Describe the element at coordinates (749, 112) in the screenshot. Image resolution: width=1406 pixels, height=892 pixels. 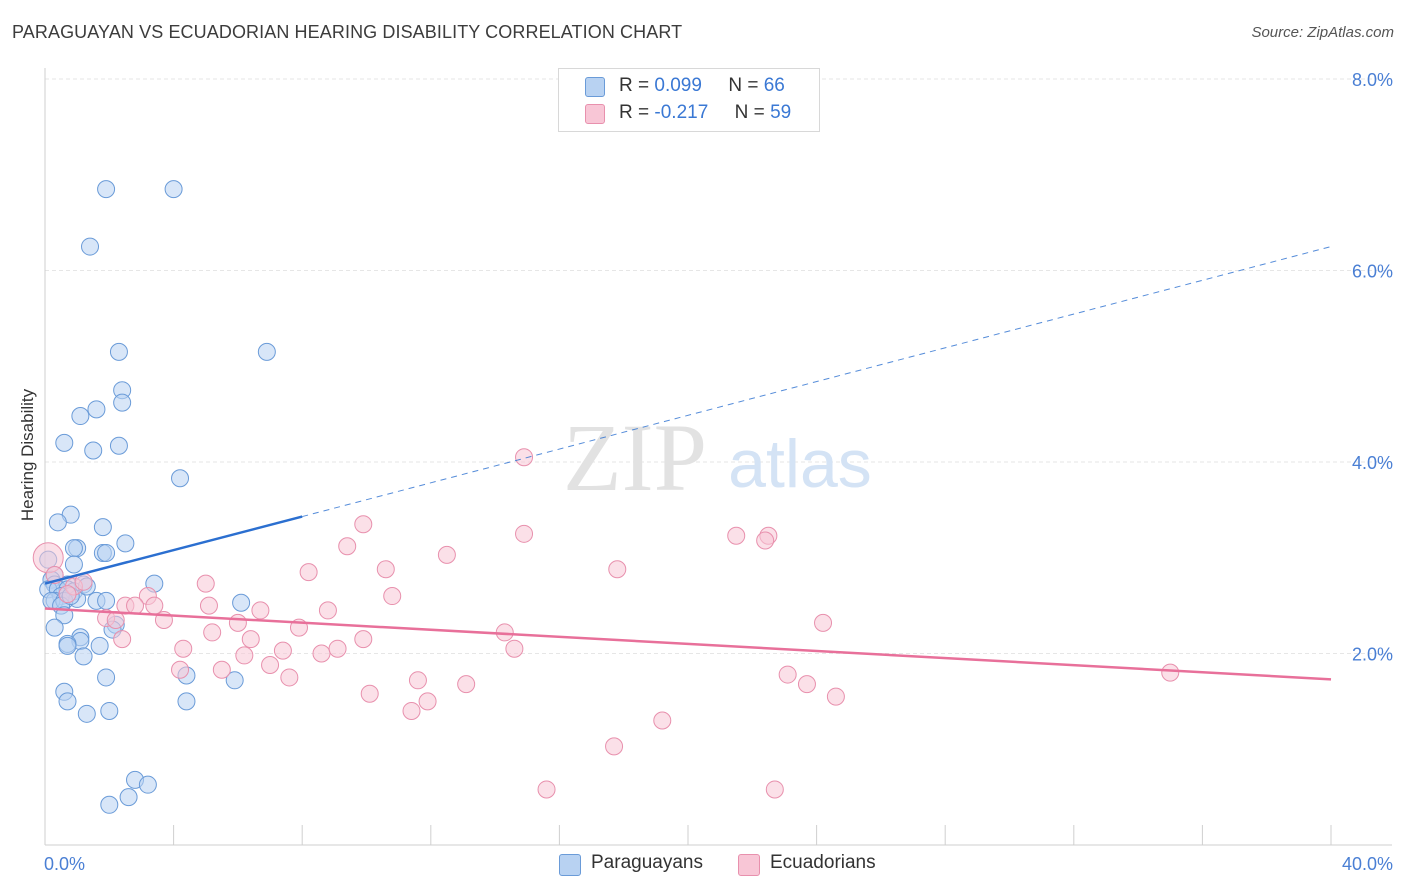
I see `n-label: N =` at that location.